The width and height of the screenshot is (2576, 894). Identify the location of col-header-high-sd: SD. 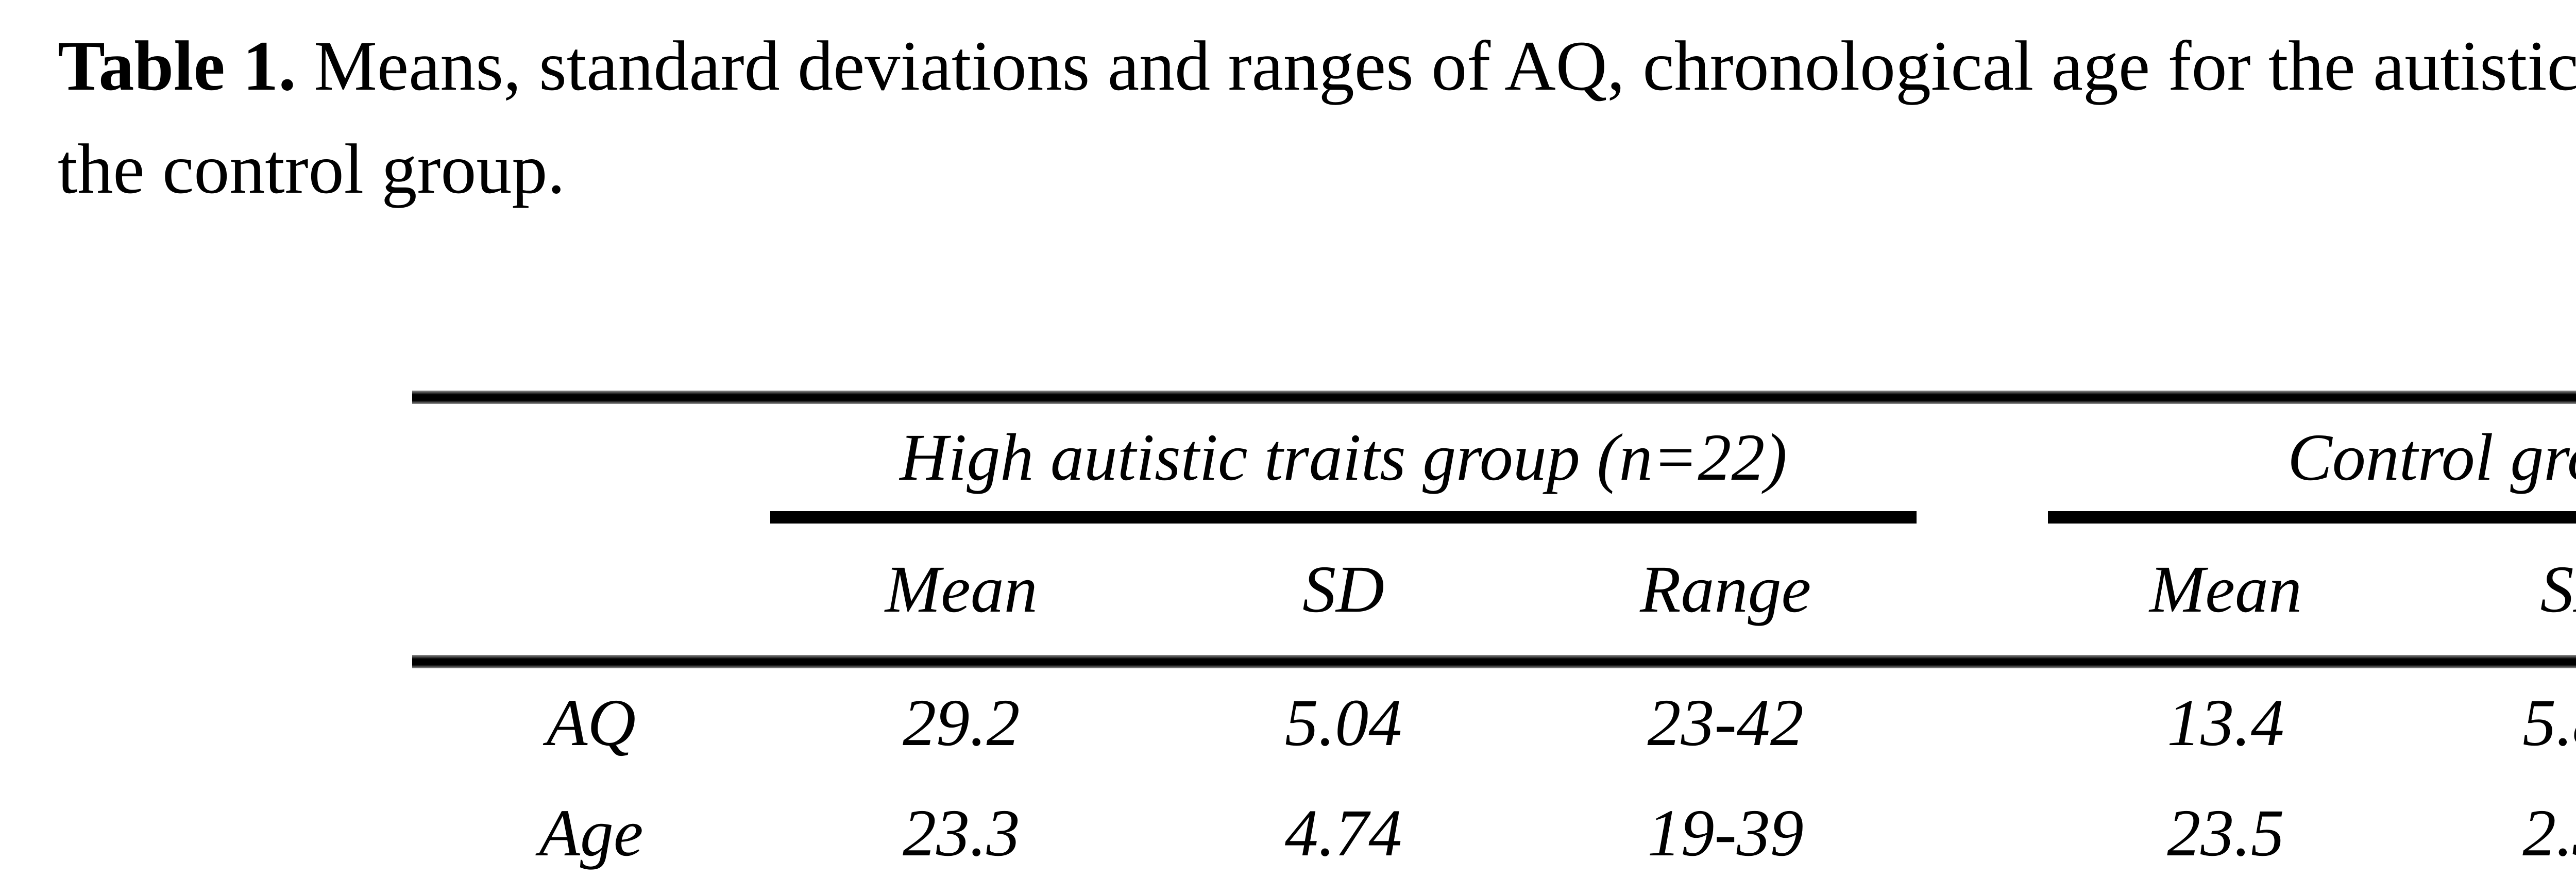
(1343, 590).